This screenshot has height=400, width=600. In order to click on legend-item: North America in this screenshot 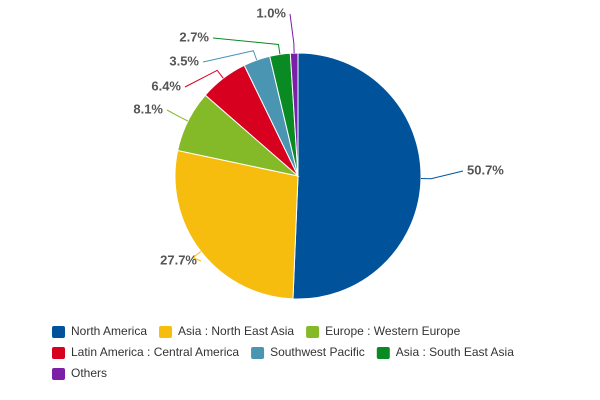, I will do `click(99, 331)`.